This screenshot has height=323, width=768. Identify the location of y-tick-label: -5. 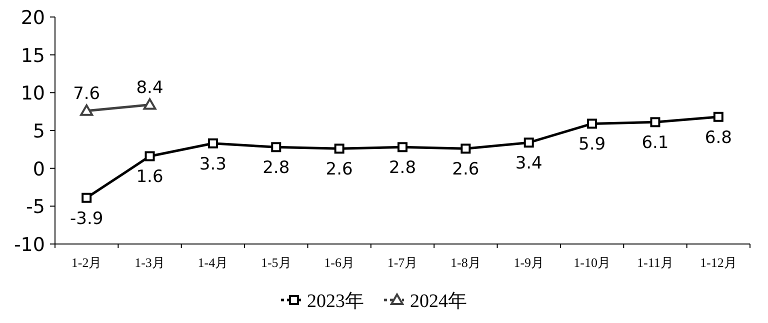
(35, 207).